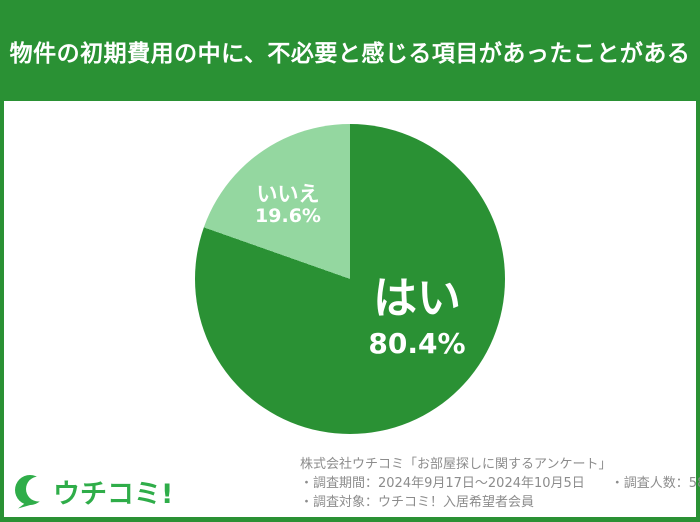 The width and height of the screenshot is (700, 522). What do you see at coordinates (417, 343) in the screenshot?
I see `slice-yes-percent: 80.4%` at bounding box center [417, 343].